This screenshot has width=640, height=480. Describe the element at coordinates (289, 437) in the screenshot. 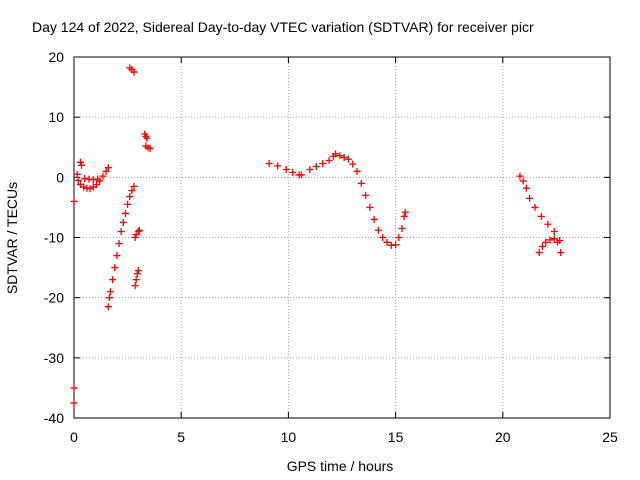

I see `x-tick-label: 10` at that location.